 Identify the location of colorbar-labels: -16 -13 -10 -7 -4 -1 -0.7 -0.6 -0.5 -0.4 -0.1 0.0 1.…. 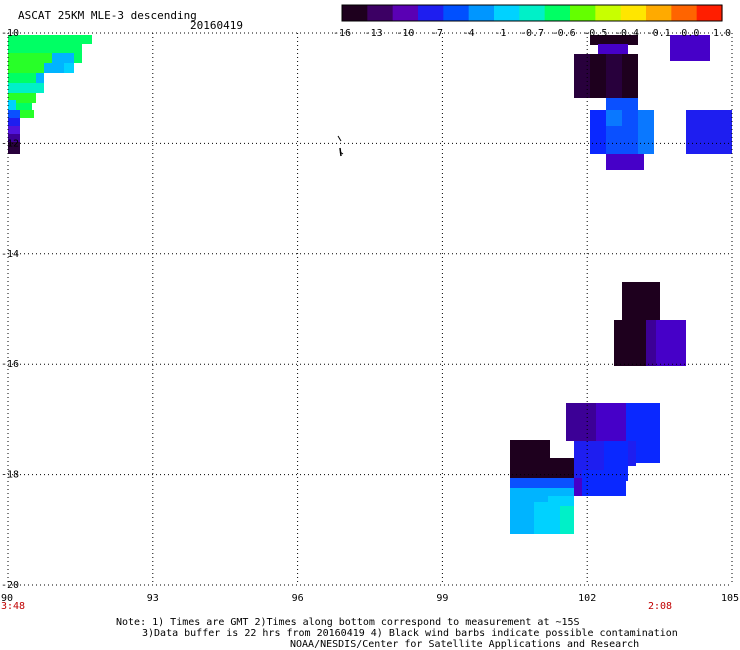
(532, 33).